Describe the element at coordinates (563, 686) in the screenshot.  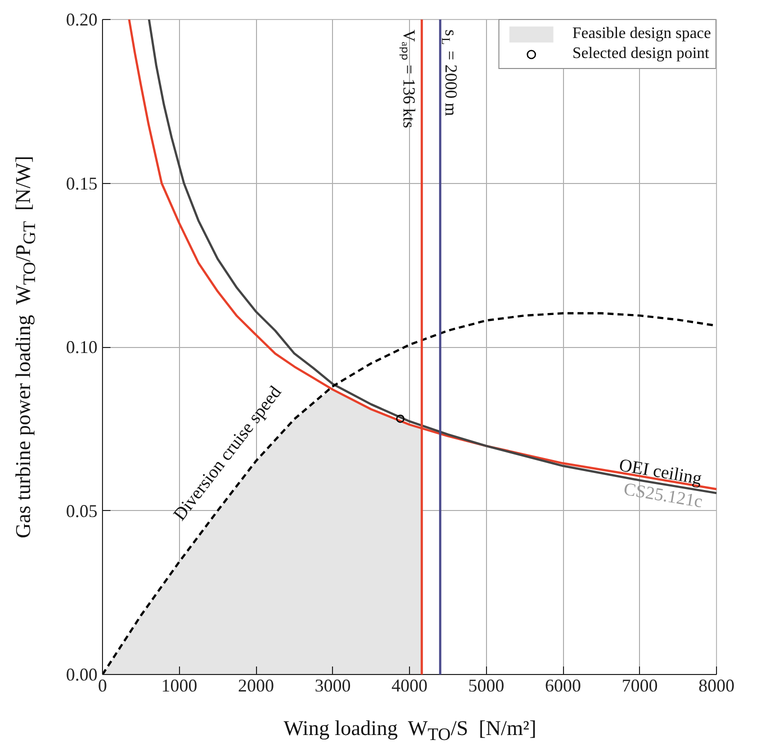
I see `x-tick-label: 6000` at that location.